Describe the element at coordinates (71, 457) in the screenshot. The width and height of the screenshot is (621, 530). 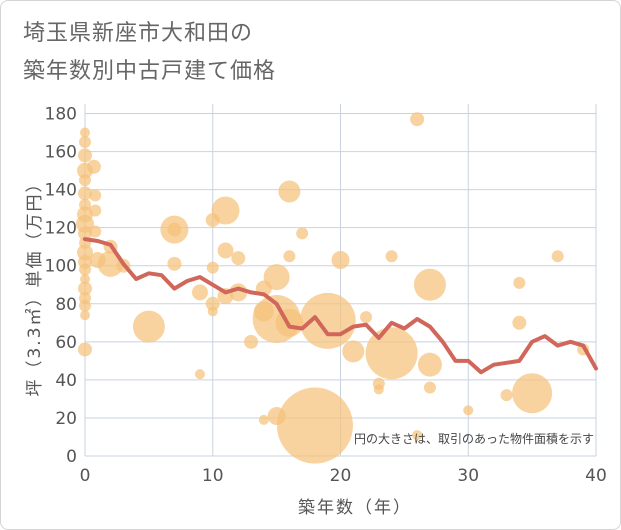
I see `y-tick-label: 0` at that location.